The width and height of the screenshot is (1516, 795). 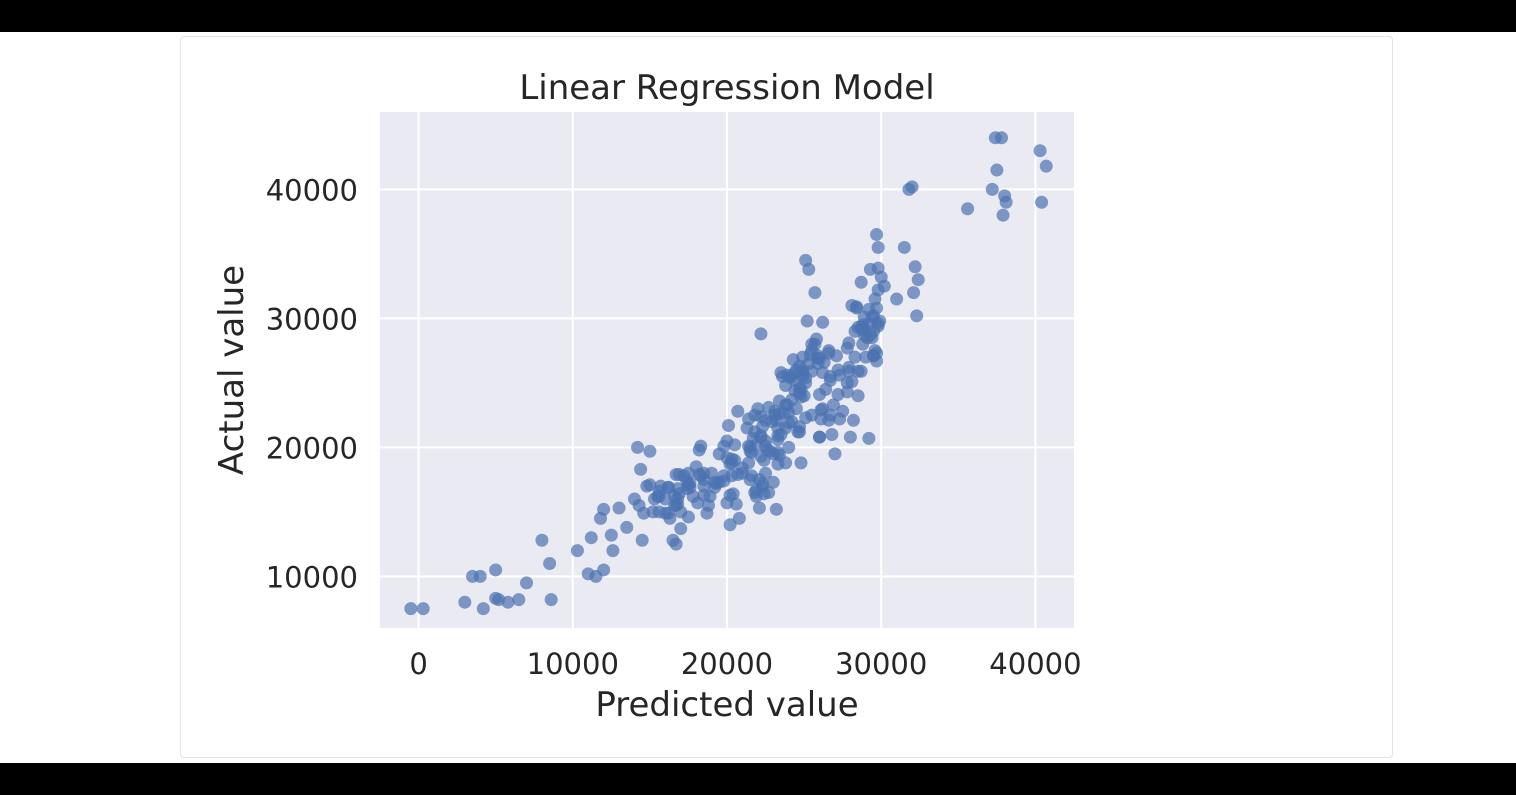 I want to click on x-tick-label: 40000, so click(x=1035, y=664).